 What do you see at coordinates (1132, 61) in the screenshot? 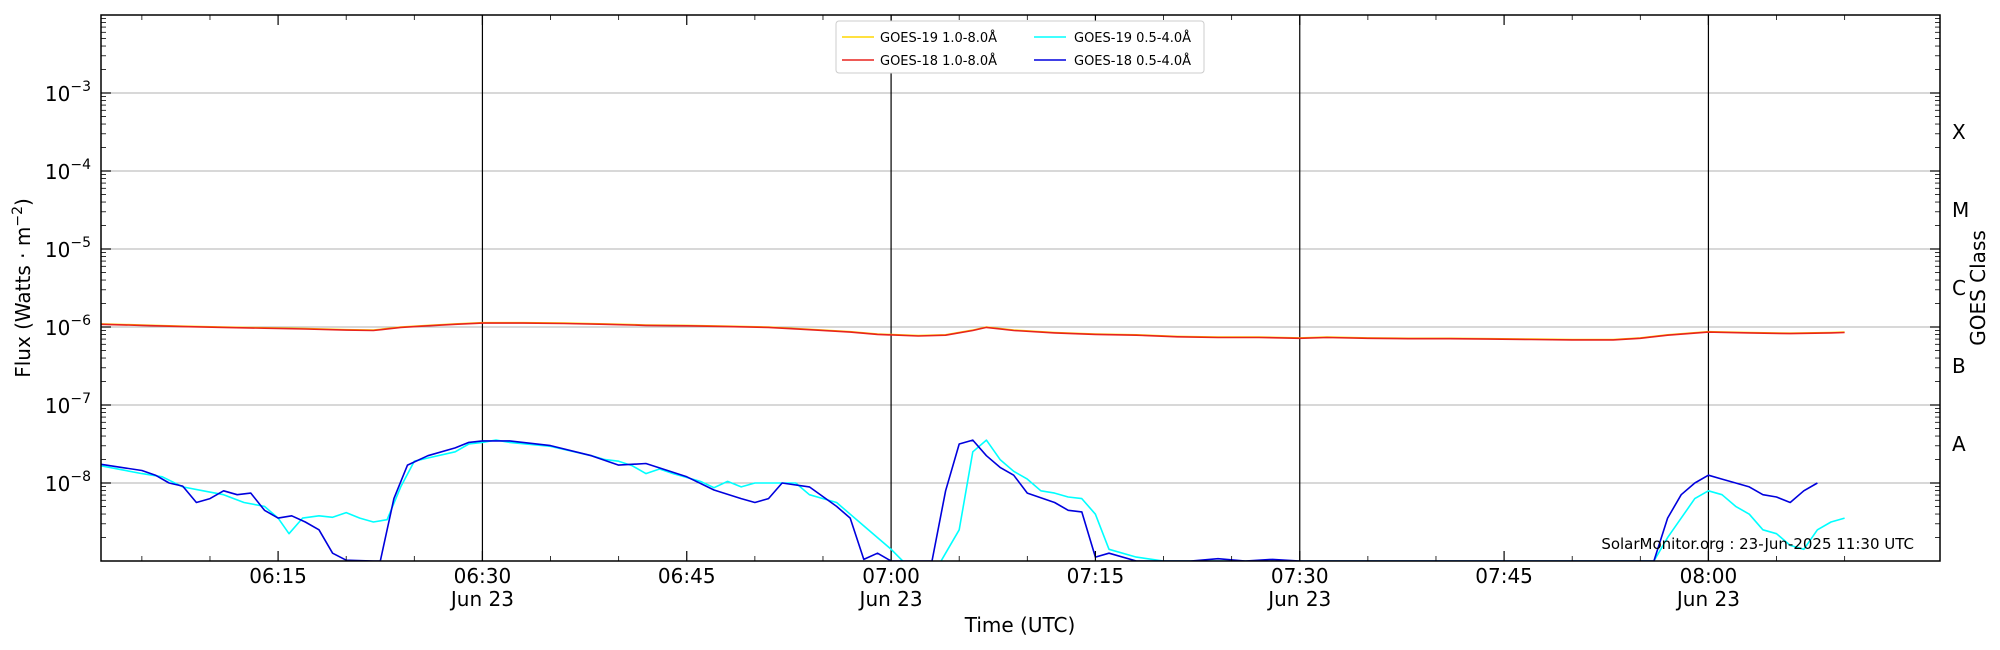
I see `legend-label-goes18-short: GOES-18 0.5-4.0Å` at bounding box center [1132, 61].